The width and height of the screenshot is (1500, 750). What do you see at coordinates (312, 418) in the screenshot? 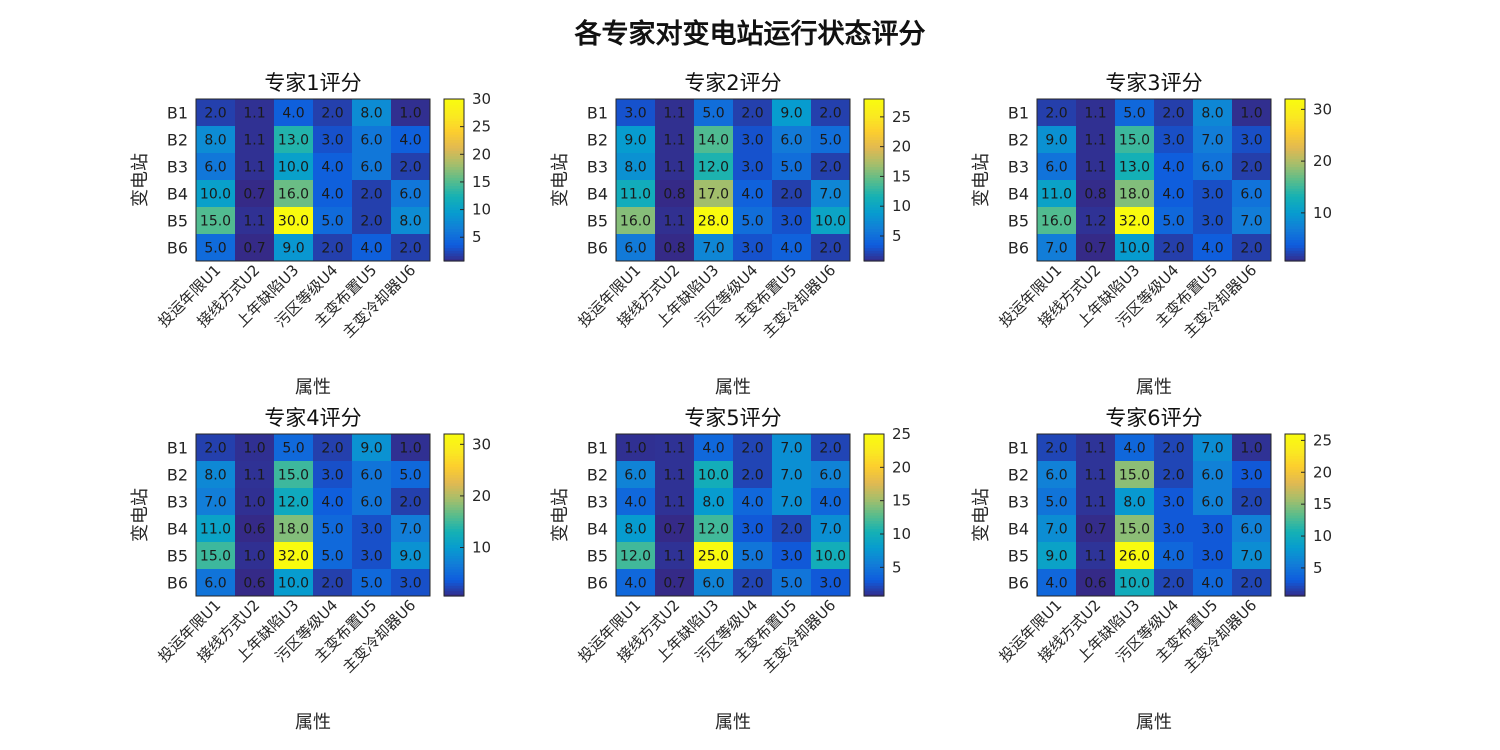
I see `chart-4-title: 专家4评分` at bounding box center [312, 418].